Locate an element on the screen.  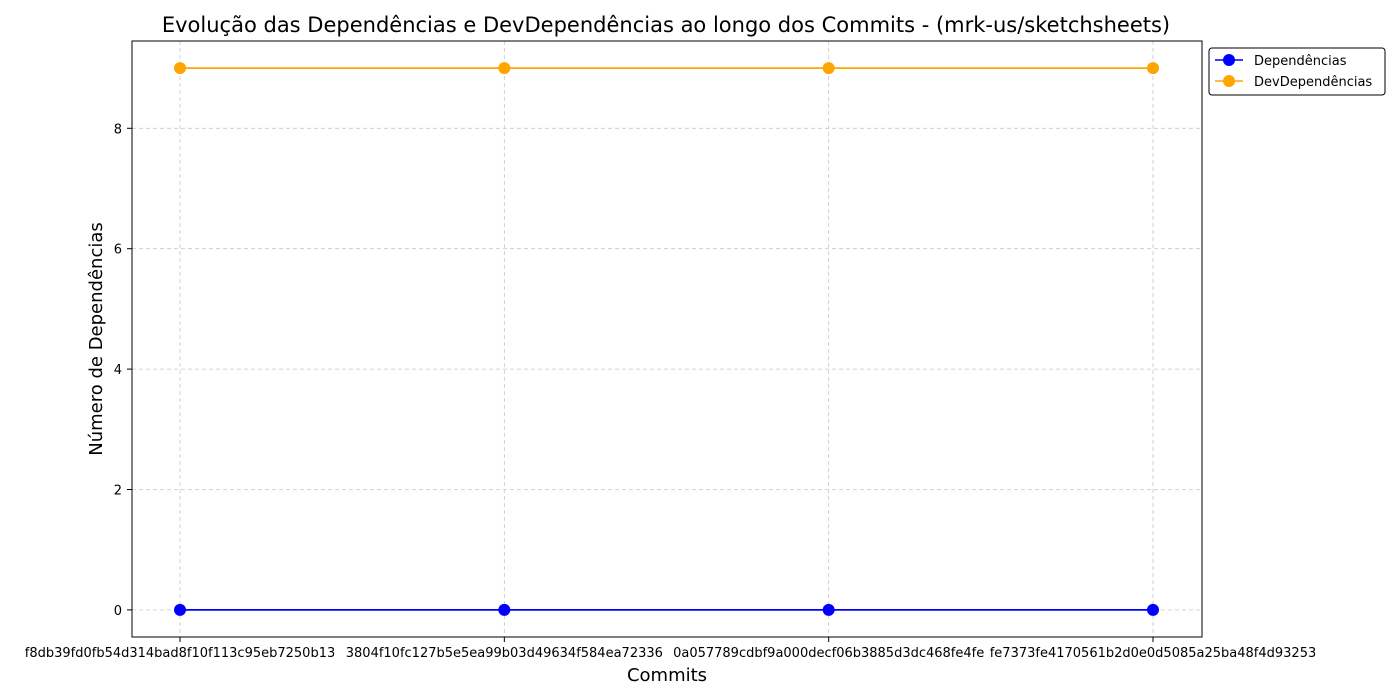
x-tick-label: 3804f10fc127b5e5ea99b03d49634f584ea72336 is located at coordinates (504, 653).